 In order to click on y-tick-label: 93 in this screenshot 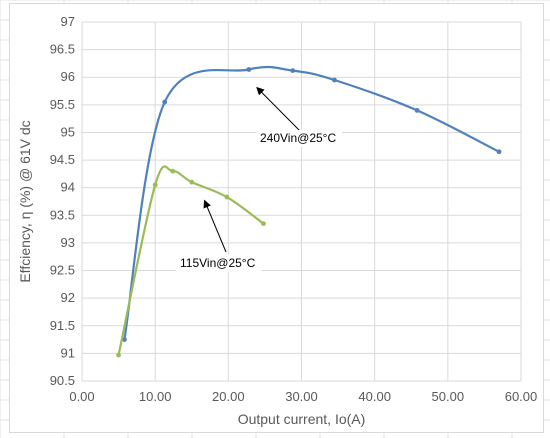, I will do `click(68, 242)`.